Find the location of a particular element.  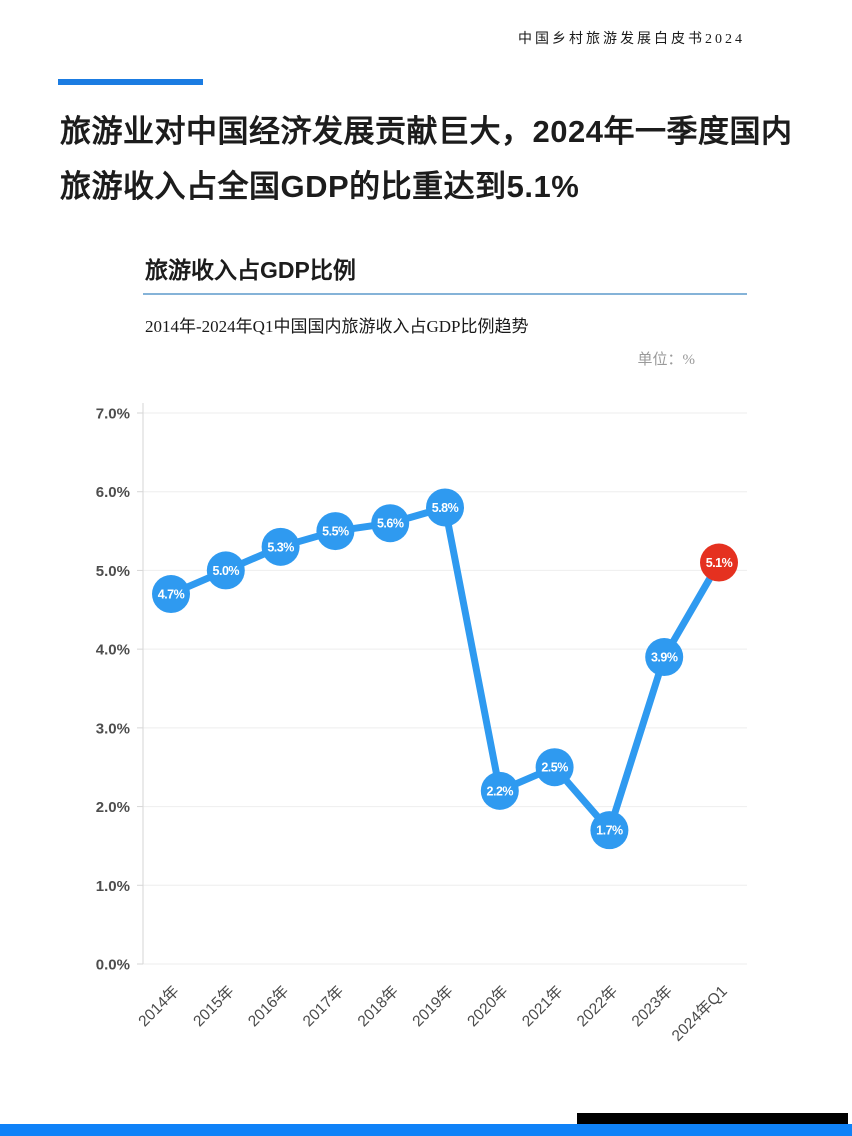

data-point-highlight is located at coordinates (719, 562).